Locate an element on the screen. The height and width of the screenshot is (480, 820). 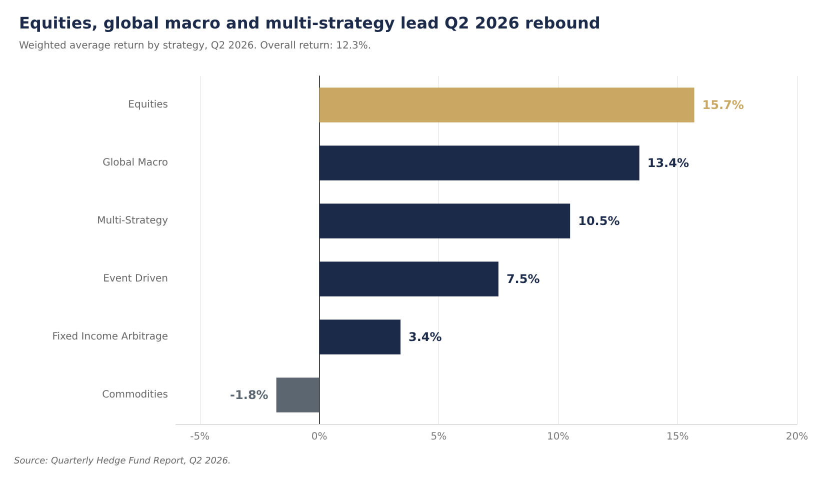
data-label: 3.4% is located at coordinates (425, 337).